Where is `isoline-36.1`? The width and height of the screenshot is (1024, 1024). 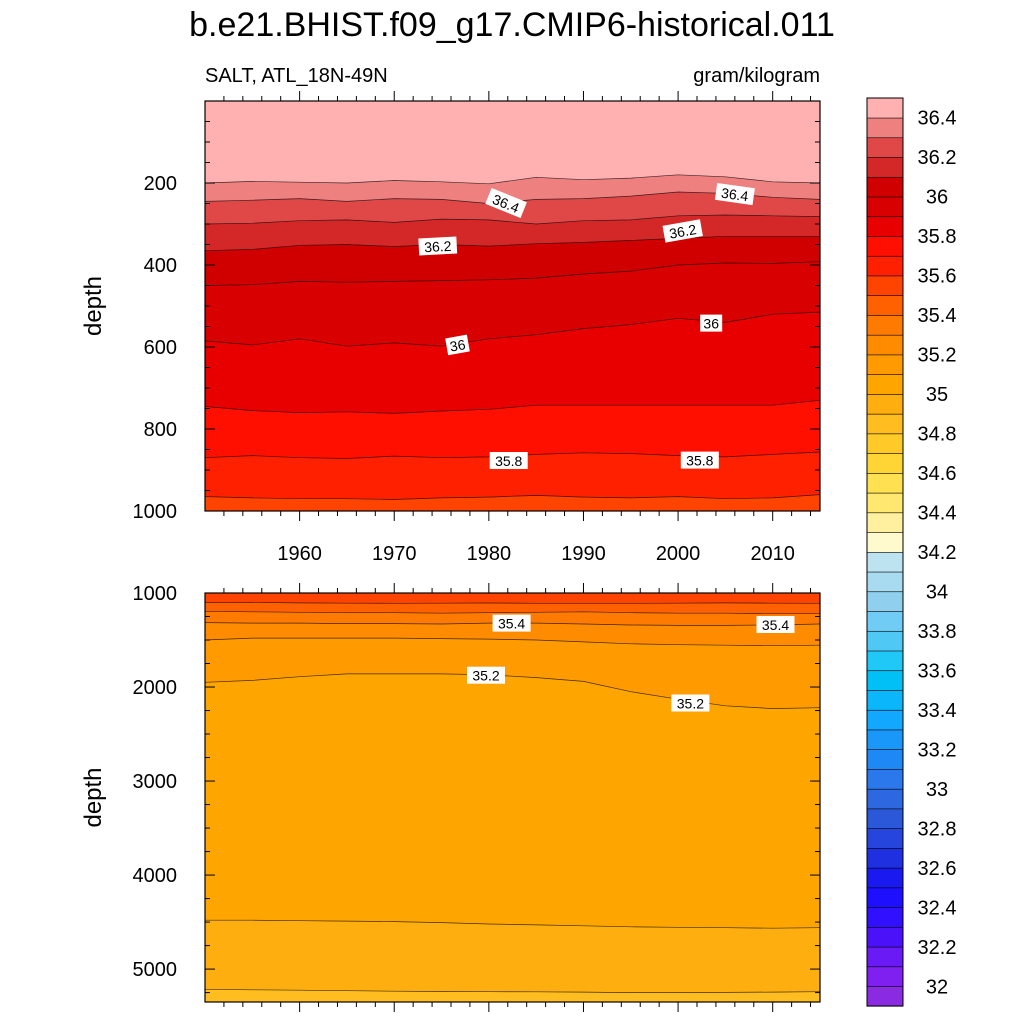 isoline-36.1 is located at coordinates (512, 273).